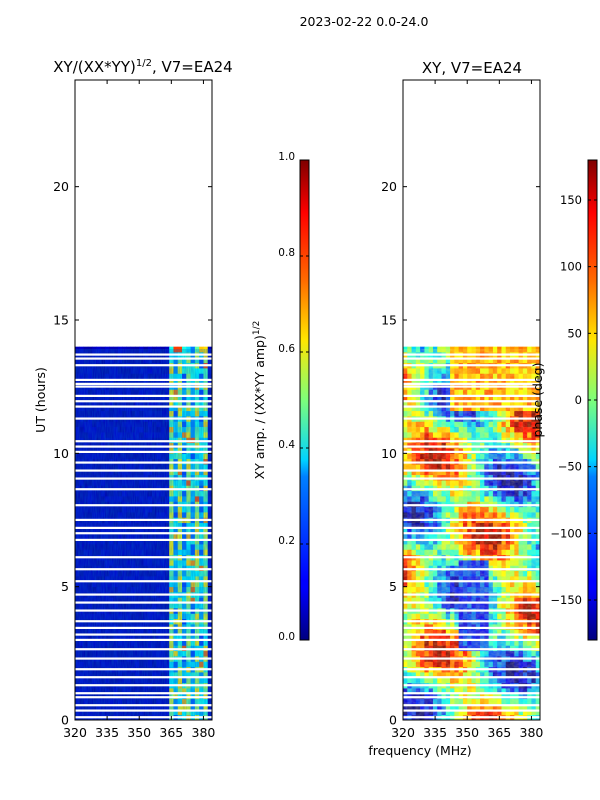 The height and width of the screenshot is (800, 600). I want to click on colorbar-tick-label: 0.6, so click(286, 349).